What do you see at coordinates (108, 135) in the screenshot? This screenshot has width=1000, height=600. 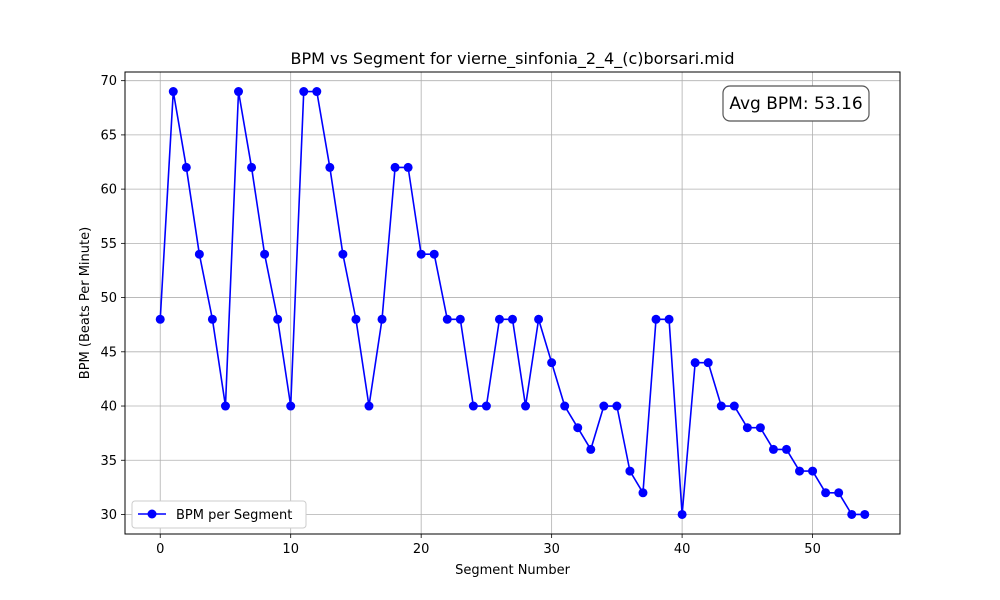 I see `y-tick-label: 65` at bounding box center [108, 135].